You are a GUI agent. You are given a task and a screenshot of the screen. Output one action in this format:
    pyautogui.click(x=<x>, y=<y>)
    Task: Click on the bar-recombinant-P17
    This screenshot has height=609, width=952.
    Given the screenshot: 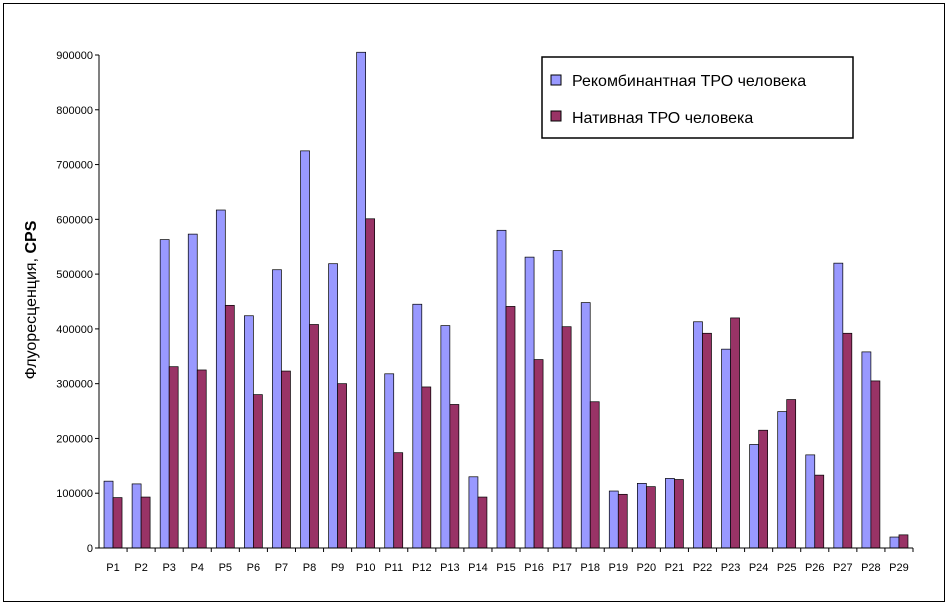 What is the action you would take?
    pyautogui.click(x=557, y=399)
    